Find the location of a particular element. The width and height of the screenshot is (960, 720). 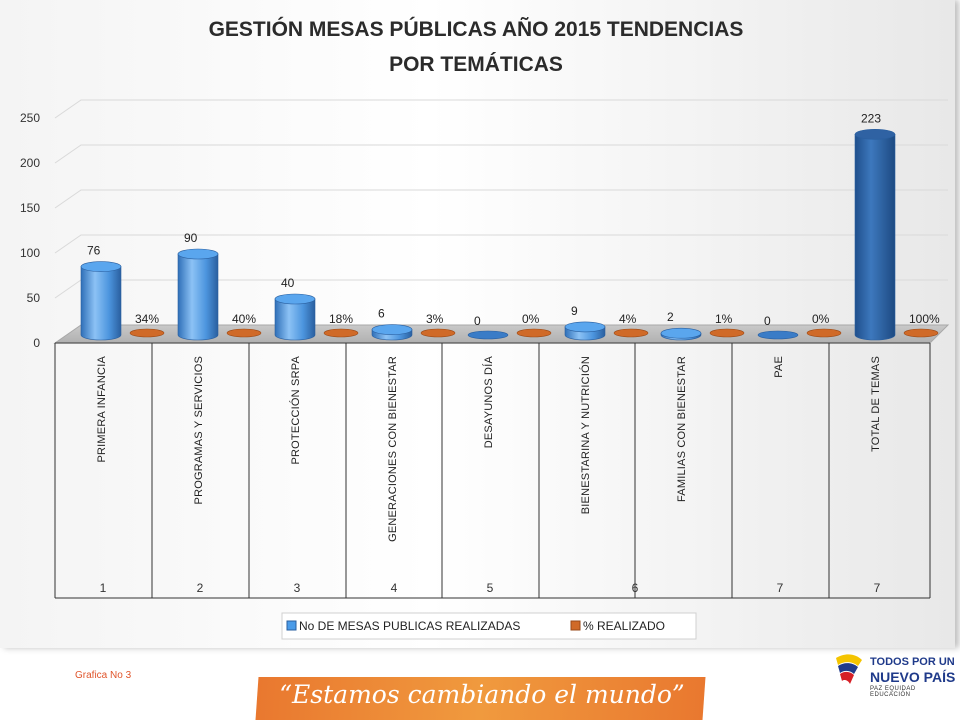

logo-text-line-1: TODOS POR UN is located at coordinates (912, 662).